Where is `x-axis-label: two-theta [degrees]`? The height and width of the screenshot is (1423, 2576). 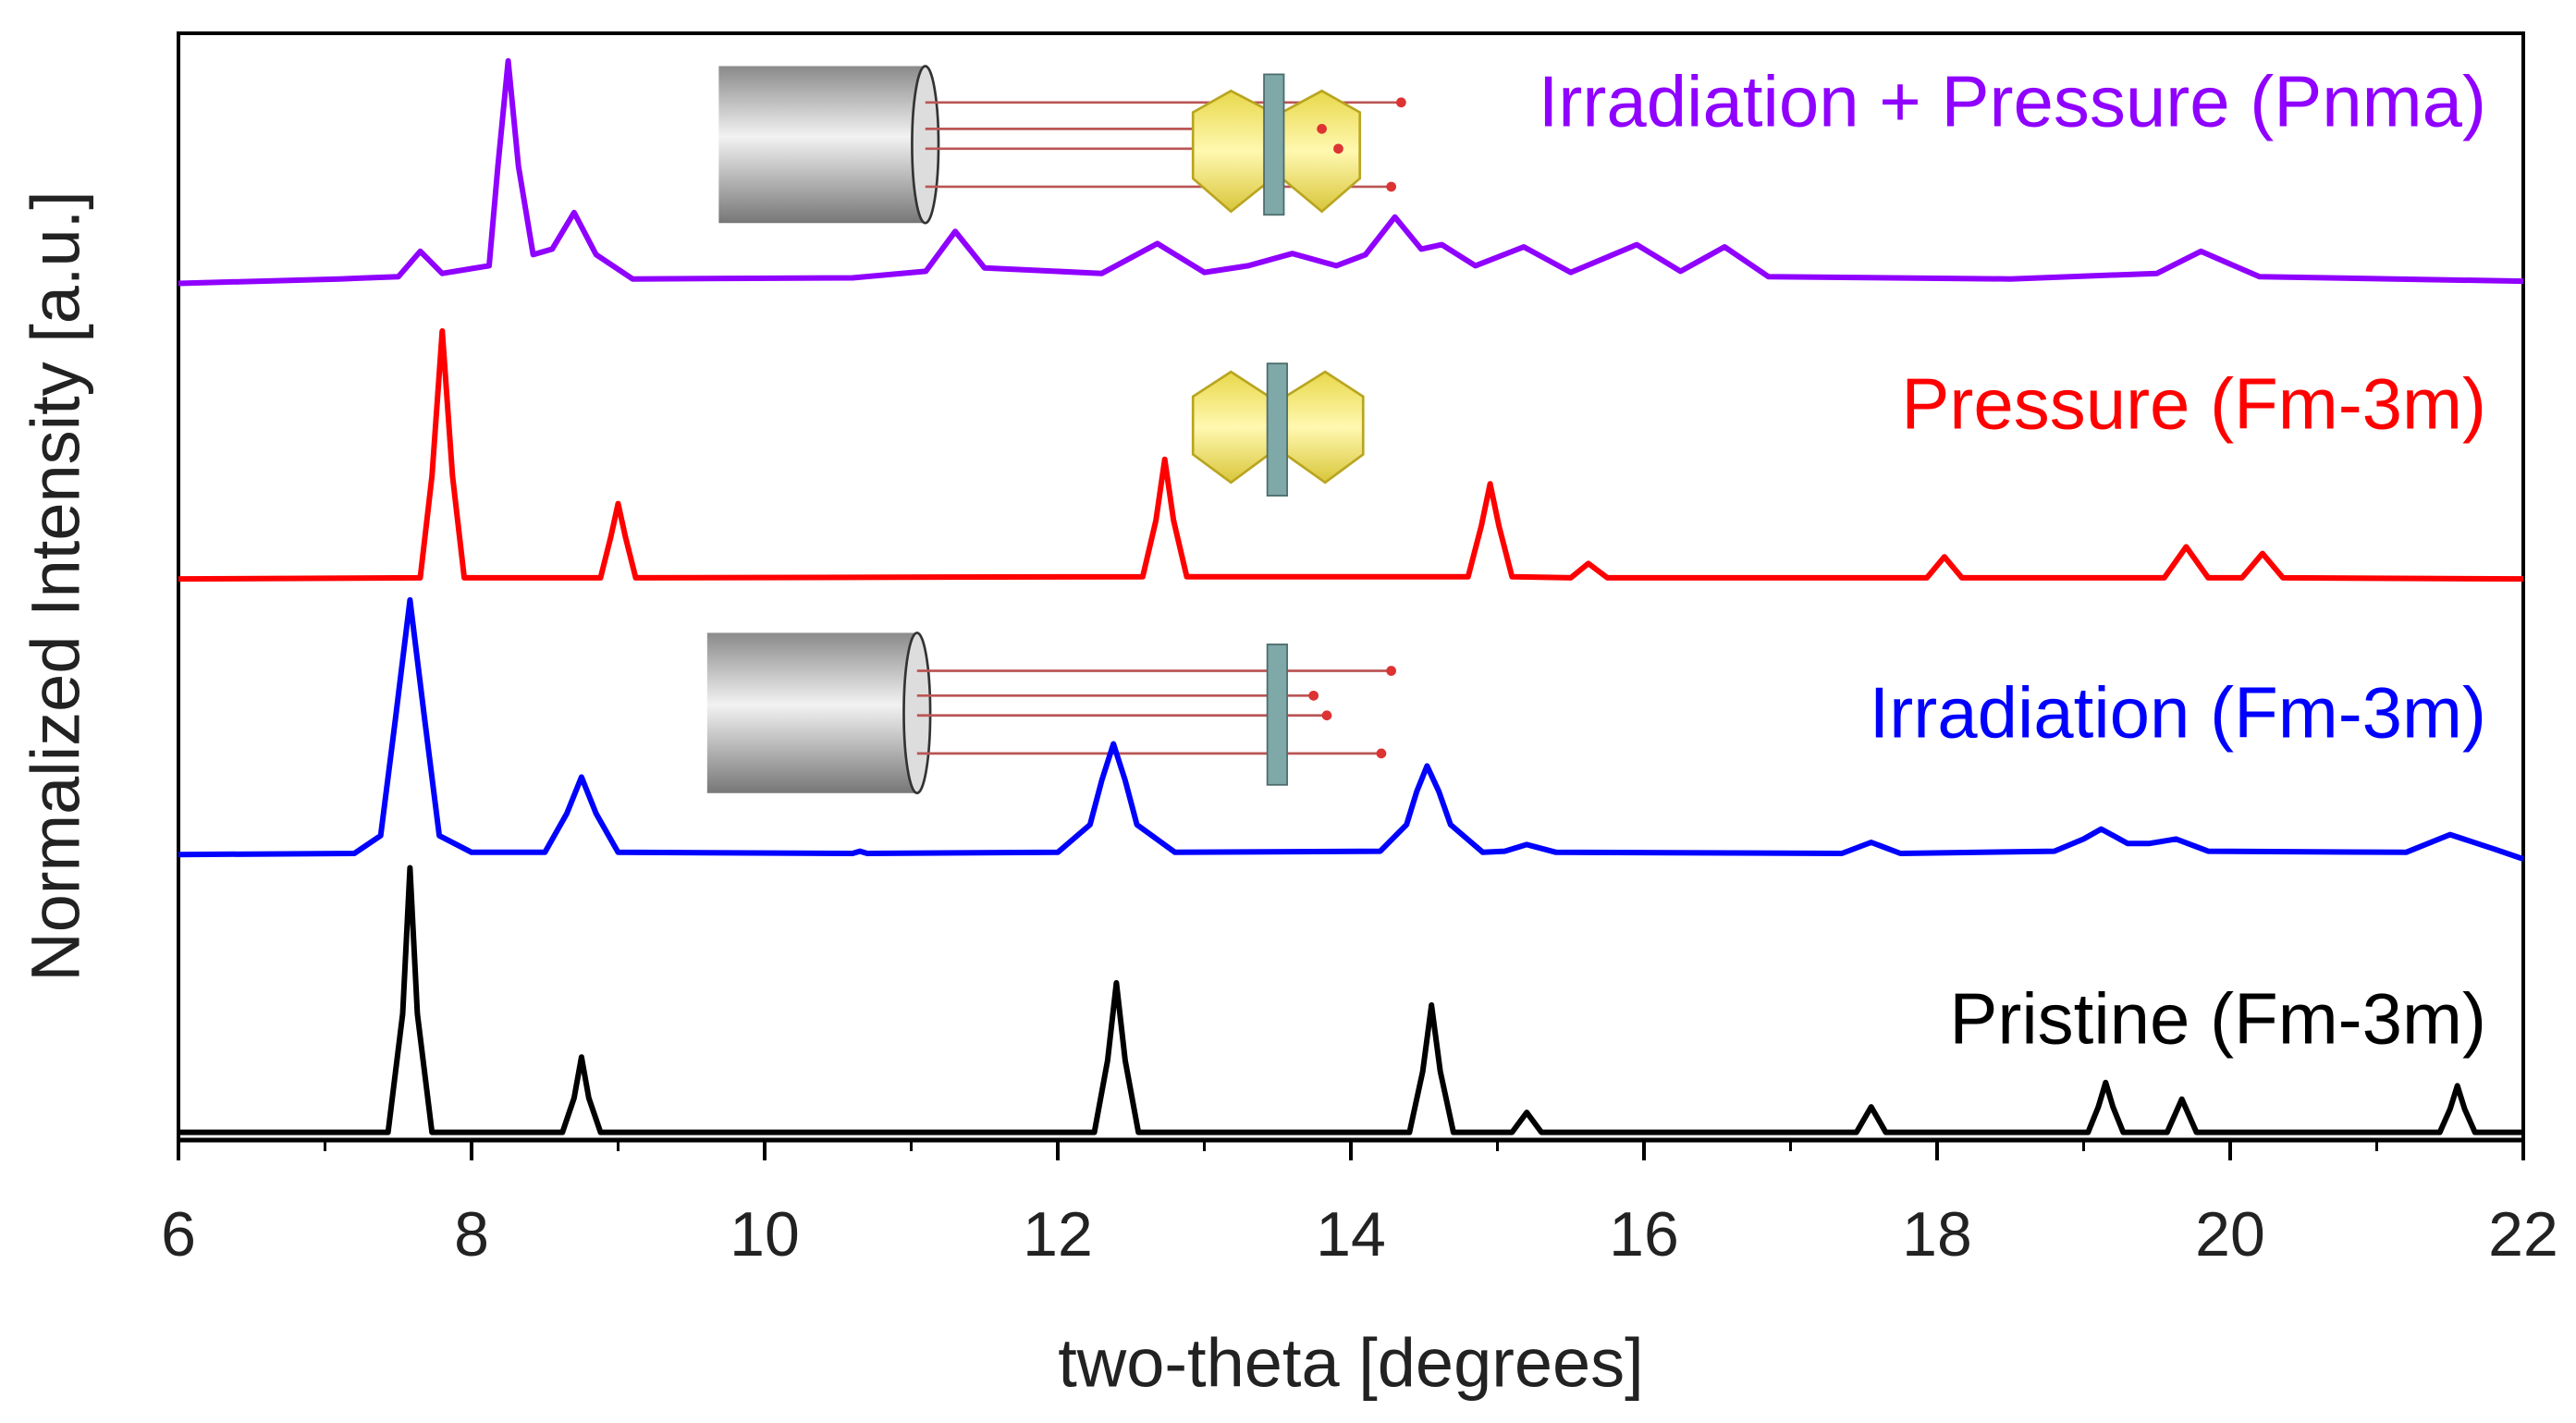 x-axis-label: two-theta [degrees] is located at coordinates (1350, 1363).